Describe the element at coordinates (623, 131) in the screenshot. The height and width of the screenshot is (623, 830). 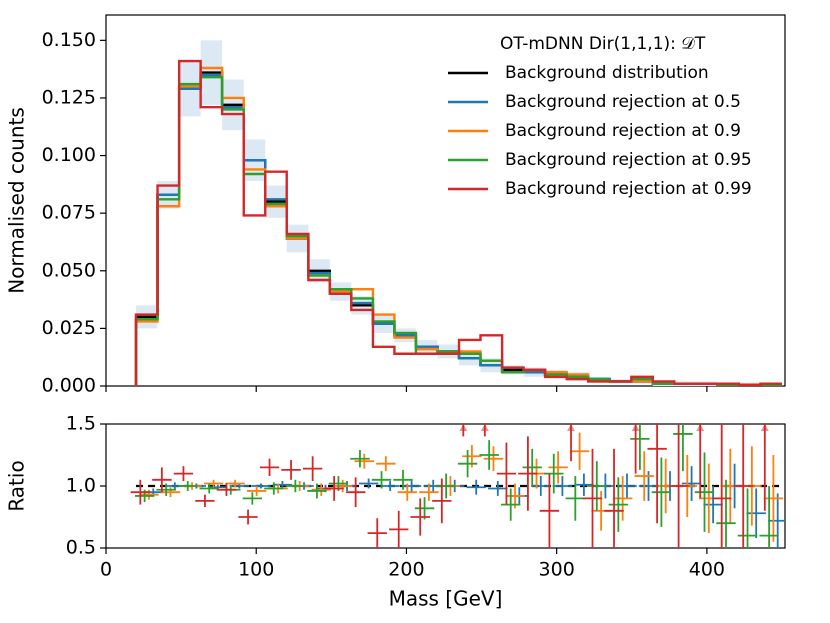
I see `legend-label: Background rejection at 0.9` at that location.